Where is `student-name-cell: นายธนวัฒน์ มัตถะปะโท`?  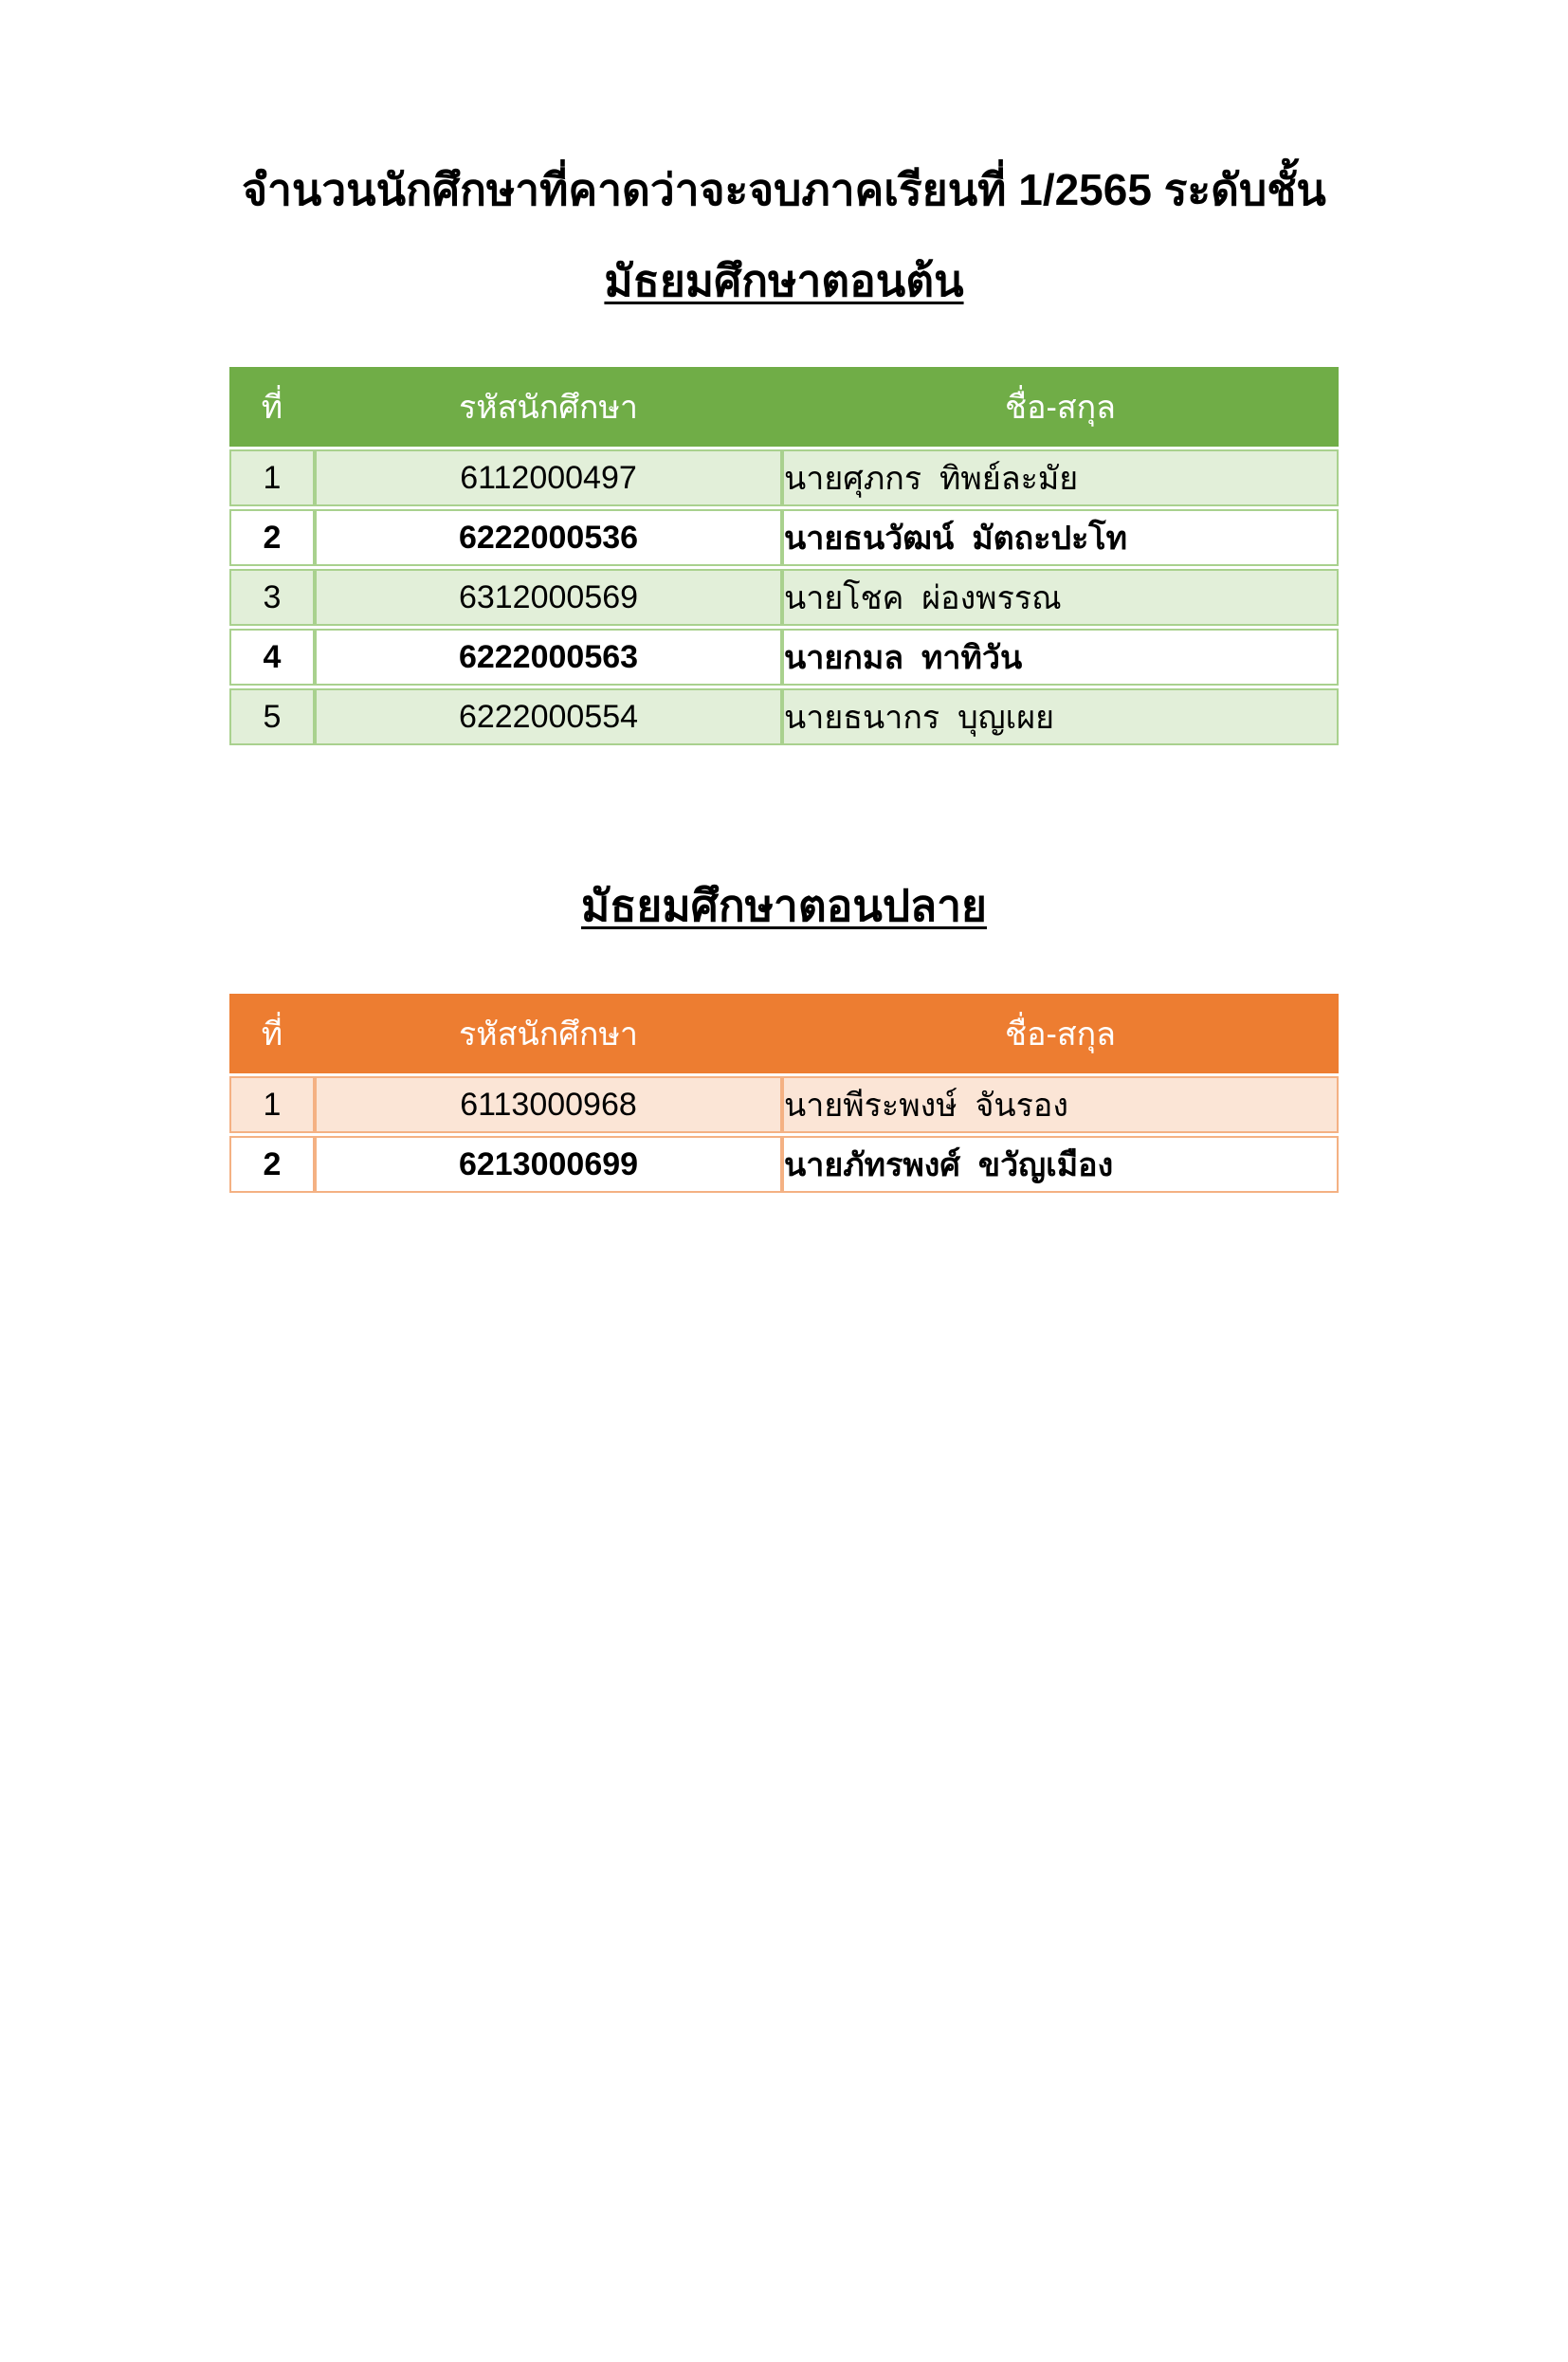
student-name-cell: นายธนวัฒน์ มัตถะปะโท is located at coordinates (1060, 537).